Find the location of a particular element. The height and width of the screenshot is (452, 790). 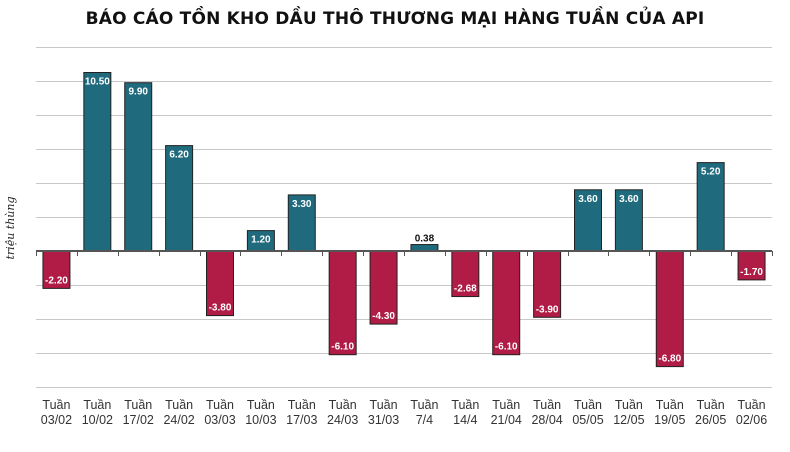

x-tick-label: 28/04 is located at coordinates (546, 420).